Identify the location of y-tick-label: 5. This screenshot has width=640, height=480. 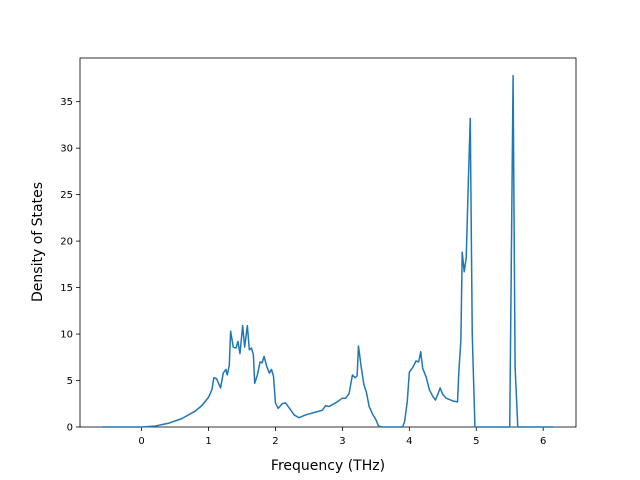
(70, 381).